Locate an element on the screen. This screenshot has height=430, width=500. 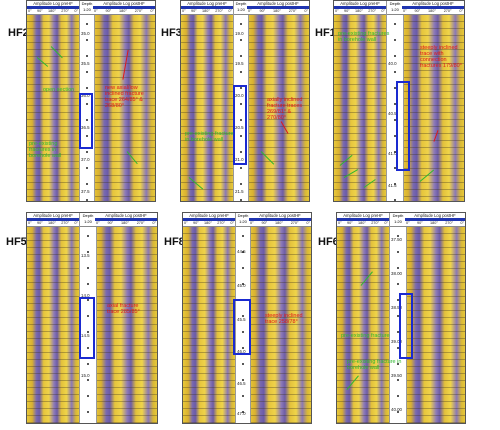
prehf-track: Amplitude Log preHF 0° 90° 180° 270° 0° is located at coordinates (53, 101).